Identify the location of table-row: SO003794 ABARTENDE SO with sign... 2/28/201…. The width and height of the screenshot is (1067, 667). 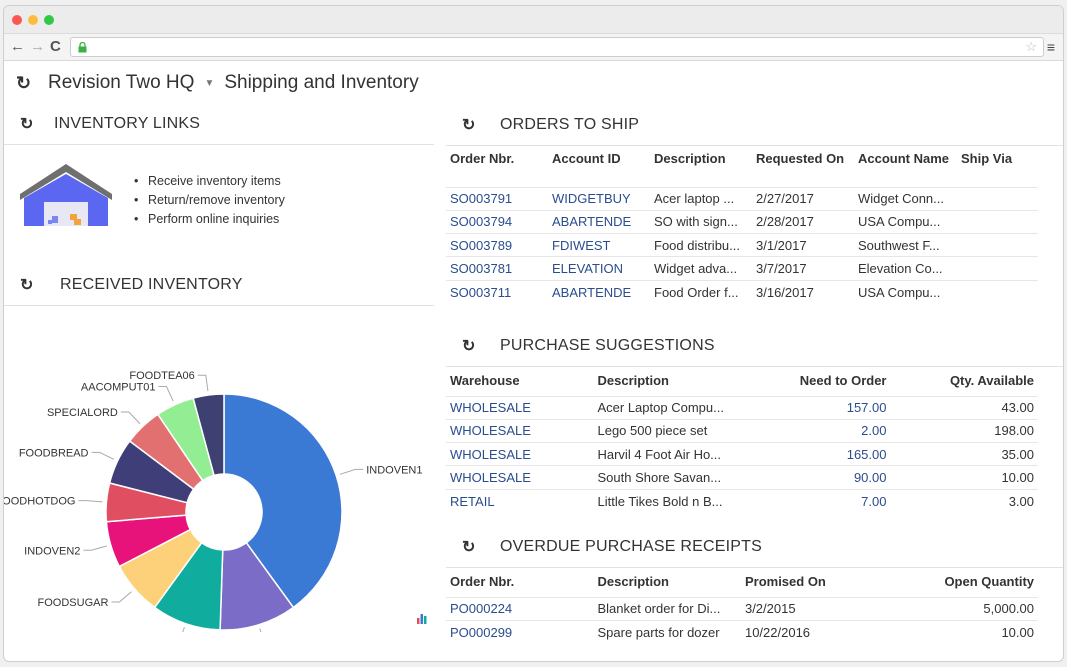
(742, 221).